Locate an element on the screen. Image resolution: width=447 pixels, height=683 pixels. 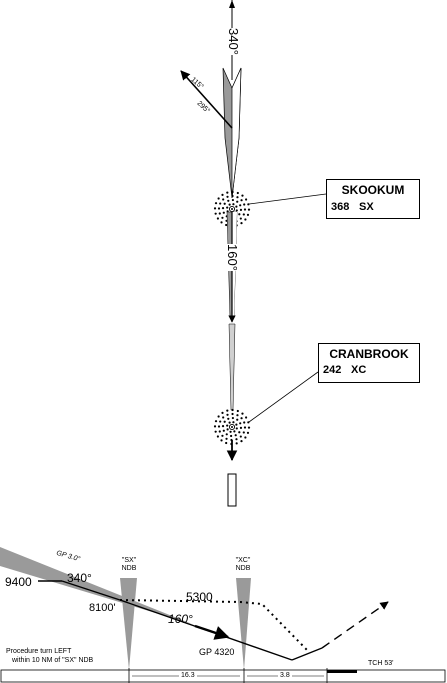
sx-ndb-cone is located at coordinates (128, 624).